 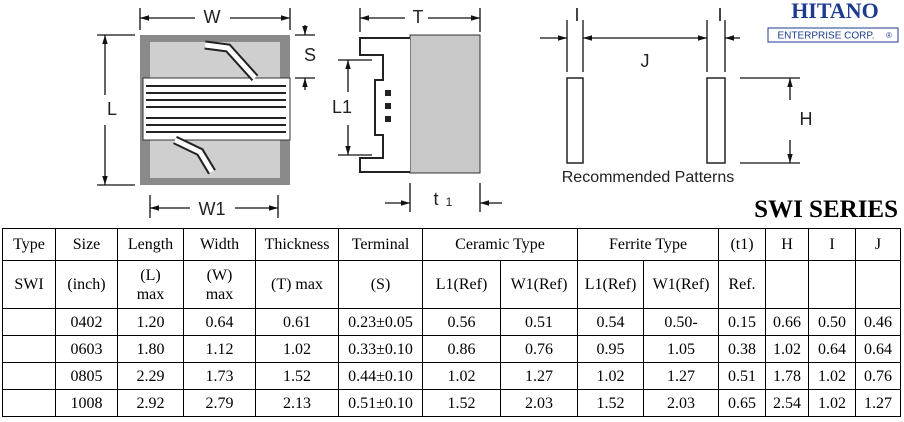 What do you see at coordinates (86, 403) in the screenshot?
I see `data-cell: 1008` at bounding box center [86, 403].